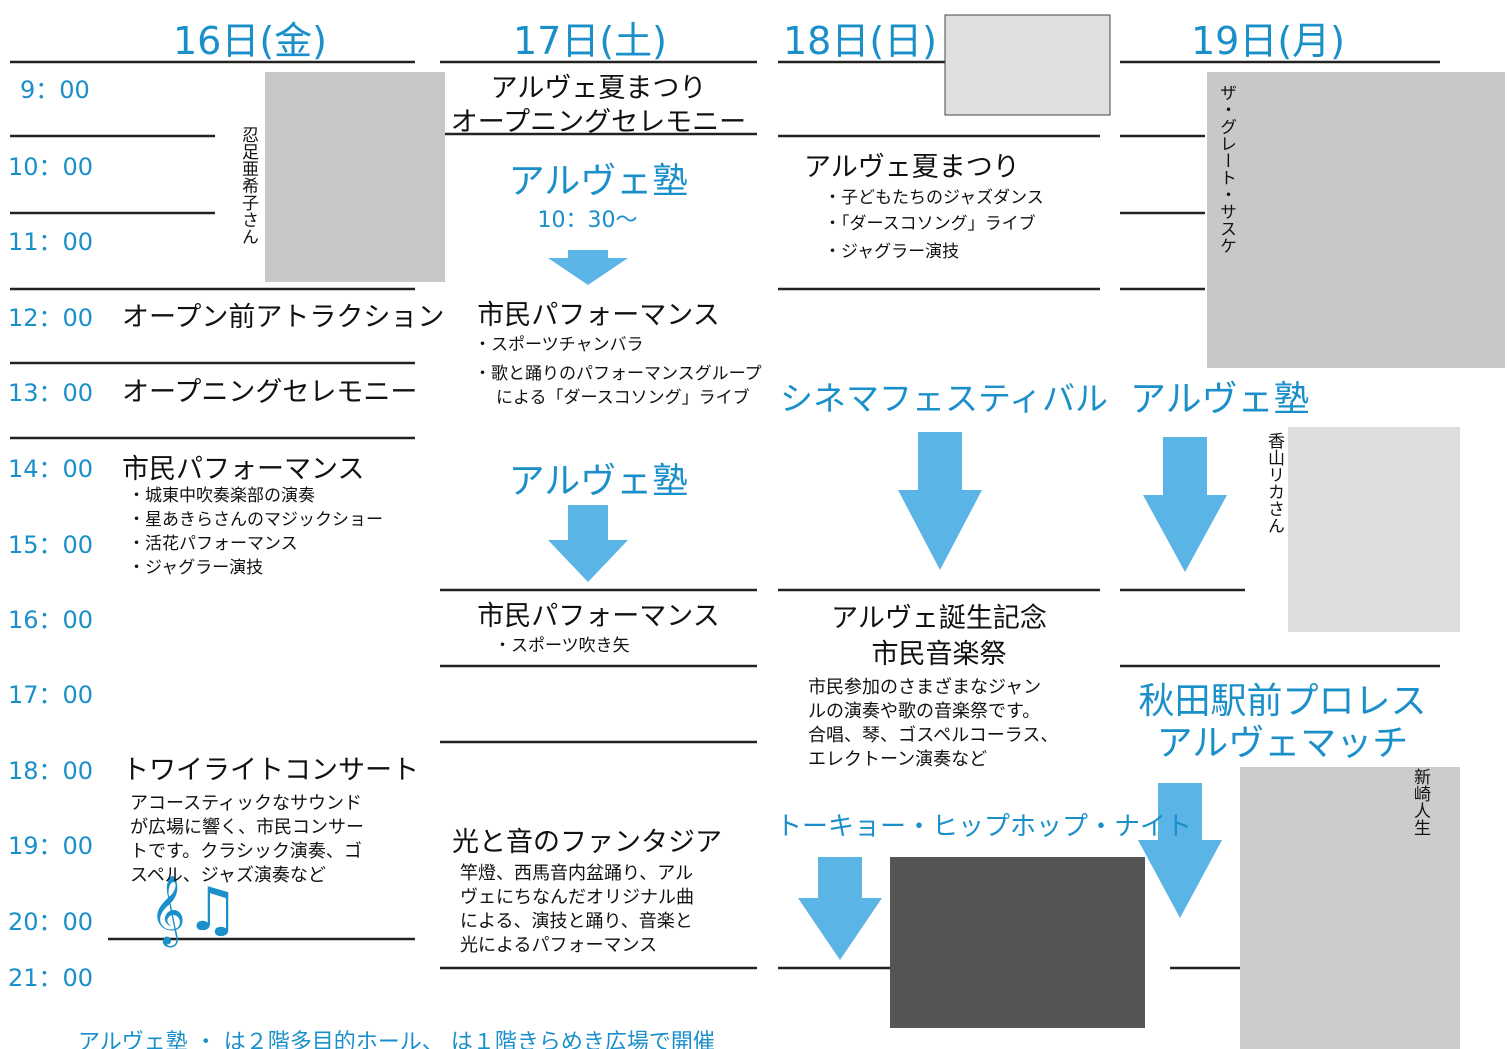 This screenshot has height=1049, width=1508. Describe the element at coordinates (582, 1039) in the screenshot. I see `footer-text: は１階きらめき広場で開催` at that location.